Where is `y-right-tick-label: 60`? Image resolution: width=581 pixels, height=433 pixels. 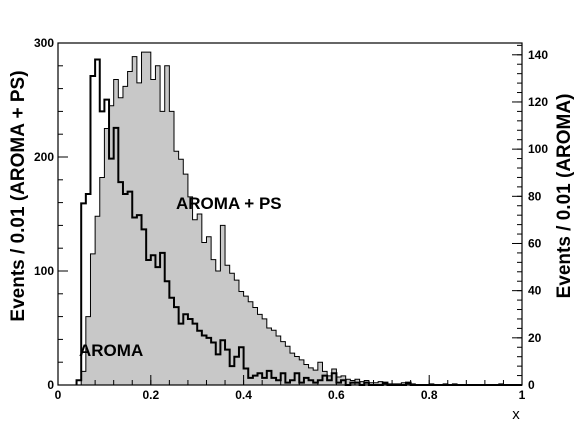 y-right-tick-label: 60 is located at coordinates (535, 243).